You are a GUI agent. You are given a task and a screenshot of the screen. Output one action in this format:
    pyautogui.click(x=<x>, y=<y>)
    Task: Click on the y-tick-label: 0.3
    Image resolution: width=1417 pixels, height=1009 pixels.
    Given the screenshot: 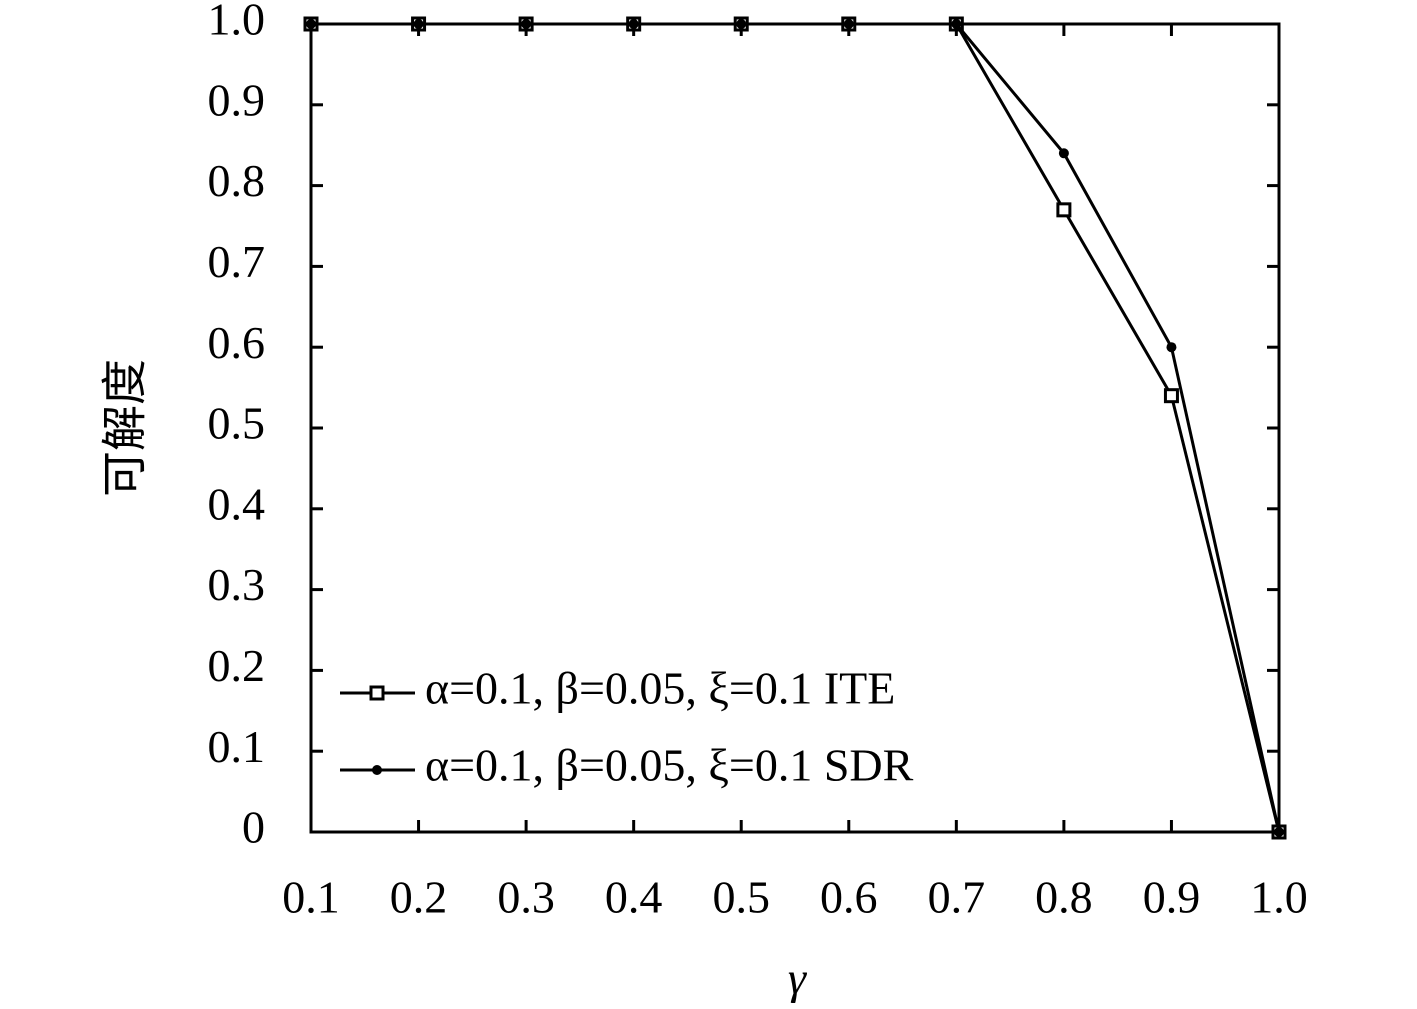 What is the action you would take?
    pyautogui.click(x=237, y=584)
    